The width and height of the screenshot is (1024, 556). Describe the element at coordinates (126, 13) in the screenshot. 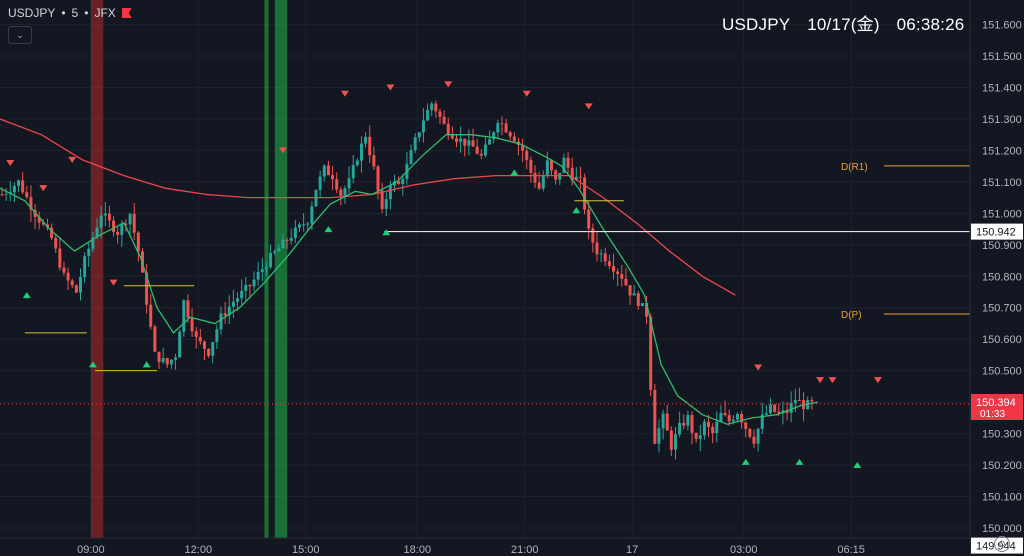

I see `flag-icon` at that location.